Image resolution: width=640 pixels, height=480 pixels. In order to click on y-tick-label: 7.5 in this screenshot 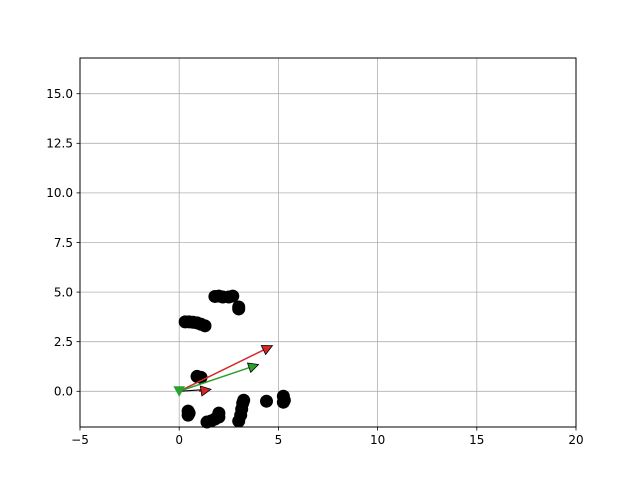, I will do `click(63, 243)`.